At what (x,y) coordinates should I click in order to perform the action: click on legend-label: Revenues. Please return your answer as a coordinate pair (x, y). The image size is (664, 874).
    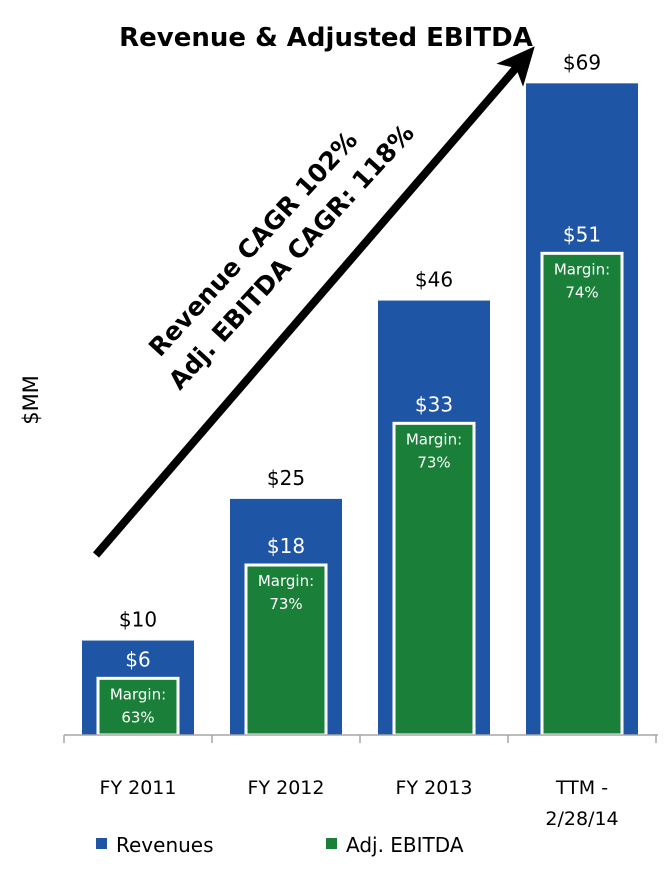
    Looking at the image, I should click on (165, 845).